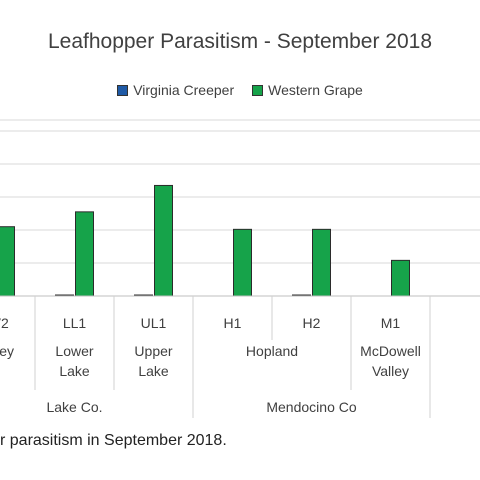 The width and height of the screenshot is (480, 480). What do you see at coordinates (4, 323) in the screenshot?
I see `category-label: BV2` at bounding box center [4, 323].